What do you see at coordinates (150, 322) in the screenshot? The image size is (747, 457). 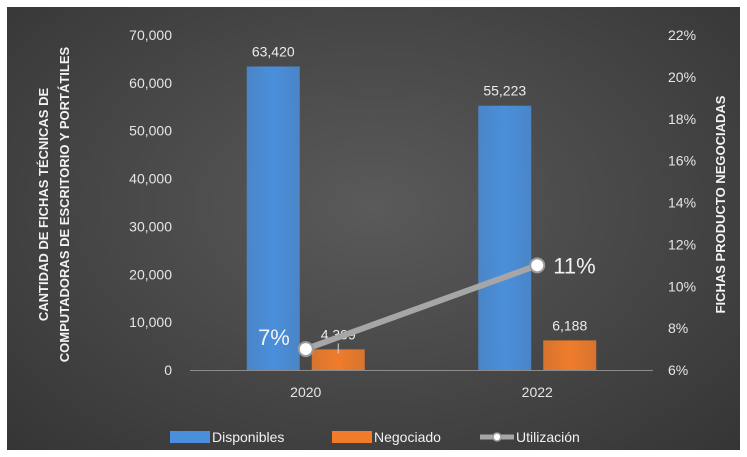 I see `left-tick-label: 10,000` at bounding box center [150, 322].